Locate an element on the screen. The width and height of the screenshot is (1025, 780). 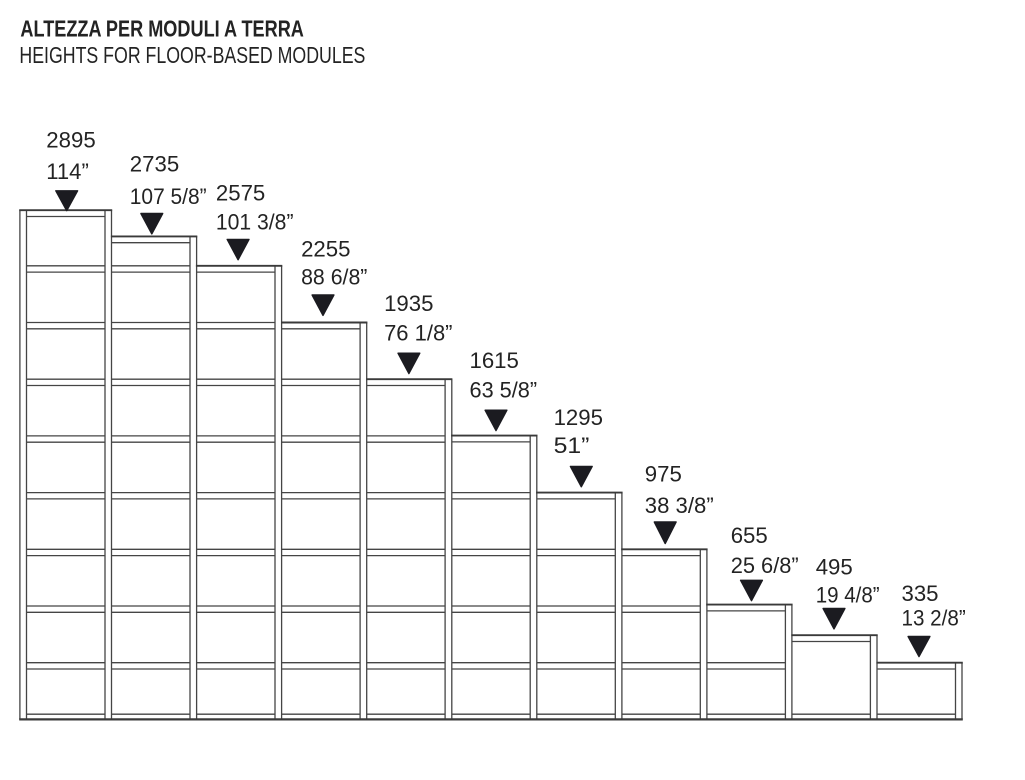
svg-text: 2255 is located at coordinates (325, 248).